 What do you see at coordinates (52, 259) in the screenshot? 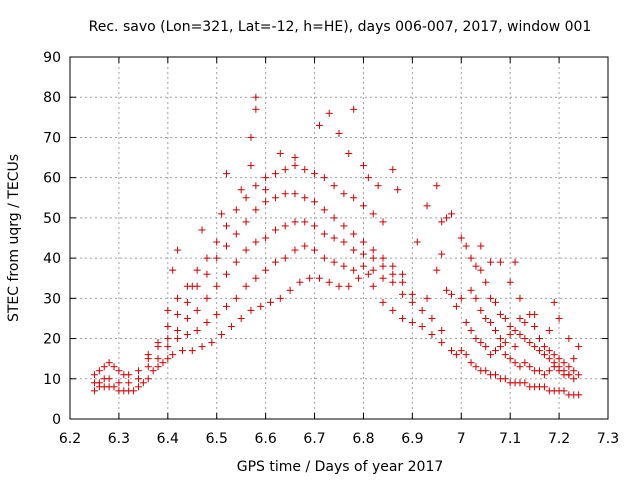
I see `y-tick-label: 40` at bounding box center [52, 259].